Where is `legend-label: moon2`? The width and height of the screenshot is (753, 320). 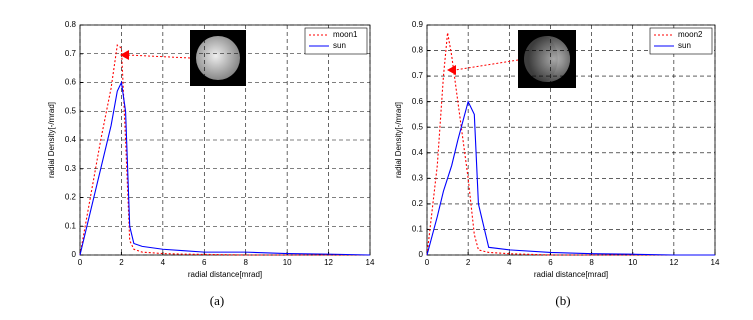
legend-label: moon2 is located at coordinates (690, 34).